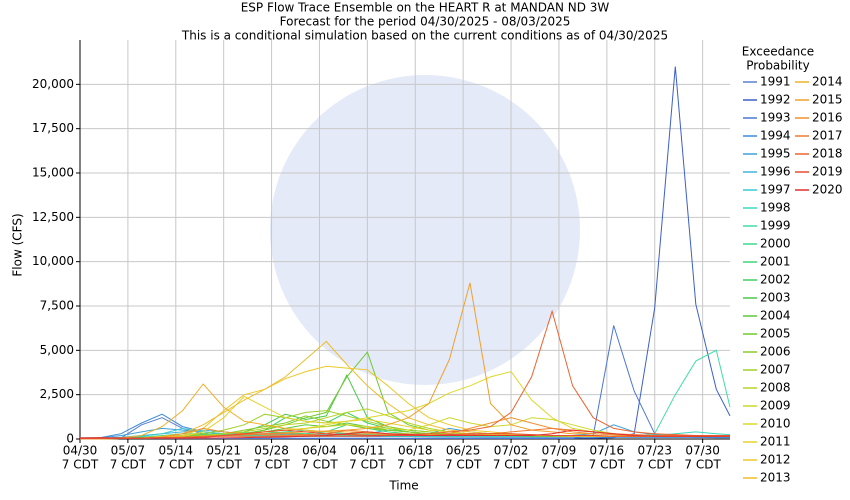 This screenshot has width=850, height=500. What do you see at coordinates (775, 154) in the screenshot?
I see `legend-label: 1995` at bounding box center [775, 154].